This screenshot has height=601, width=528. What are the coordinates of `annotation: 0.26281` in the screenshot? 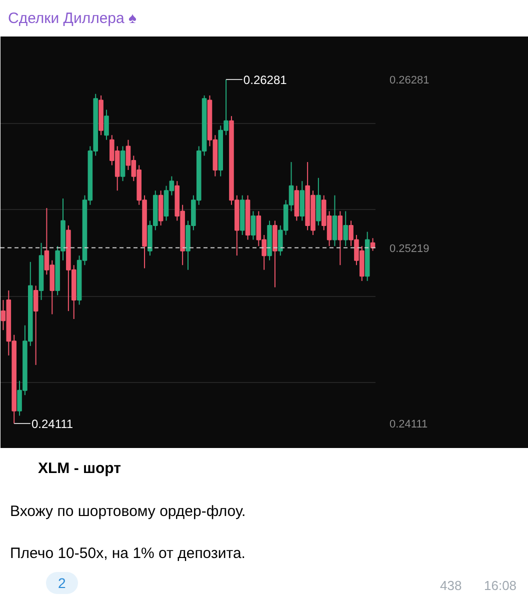 It's located at (265, 79).